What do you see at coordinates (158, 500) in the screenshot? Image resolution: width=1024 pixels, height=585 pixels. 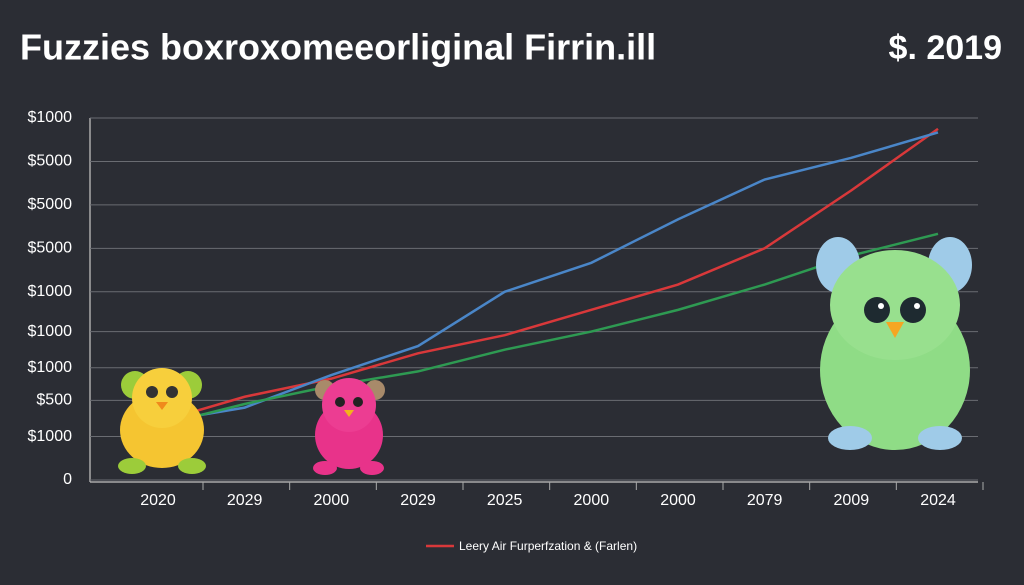 I see `x-tick-label: 2020` at bounding box center [158, 500].